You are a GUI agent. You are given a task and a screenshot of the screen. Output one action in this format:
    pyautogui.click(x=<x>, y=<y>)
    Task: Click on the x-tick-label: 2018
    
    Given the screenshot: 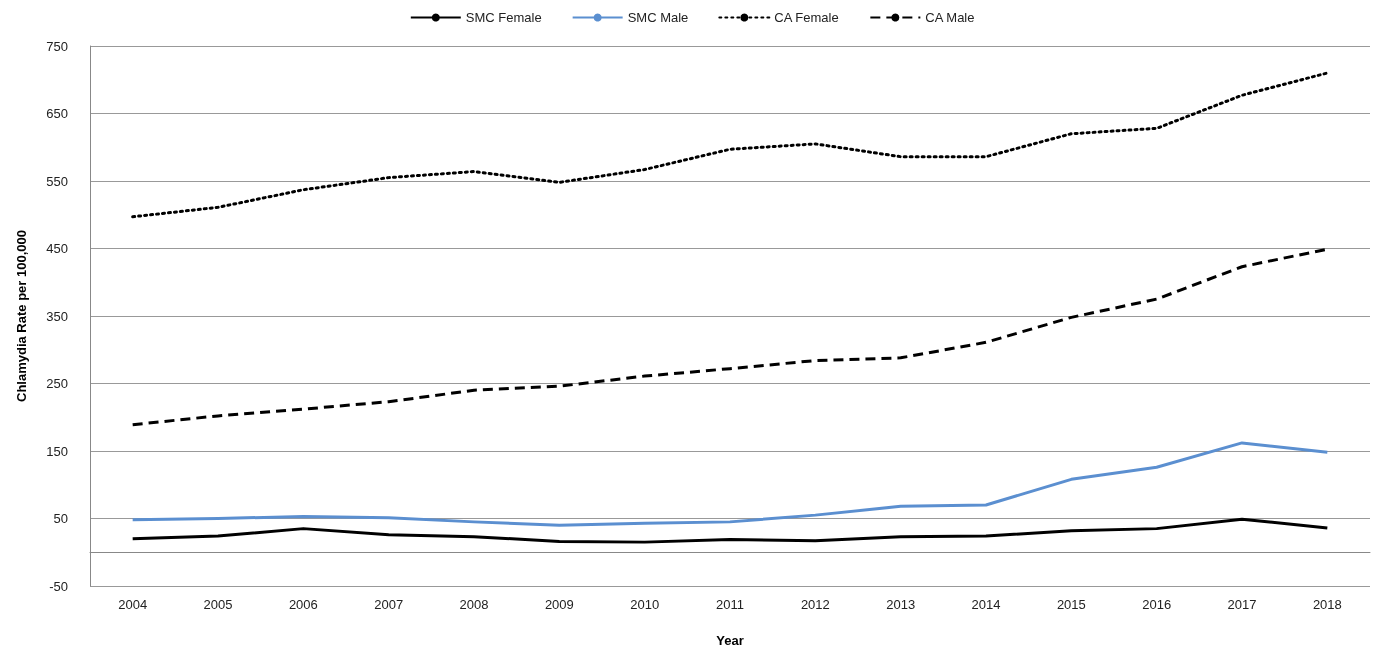 What is the action you would take?
    pyautogui.click(x=1327, y=604)
    